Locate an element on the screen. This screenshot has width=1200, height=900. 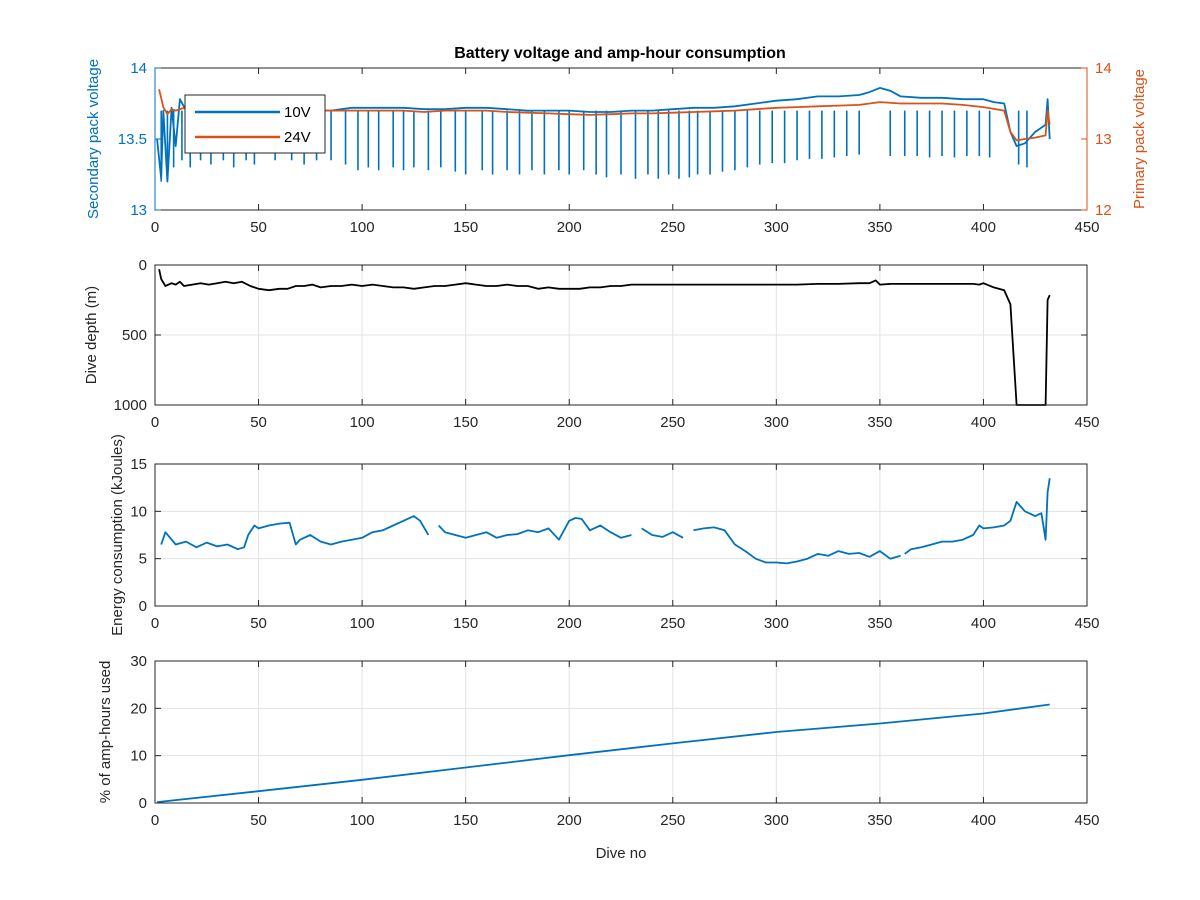
voltage-y-ticks: 13 13.5 14 is located at coordinates (139, 139).